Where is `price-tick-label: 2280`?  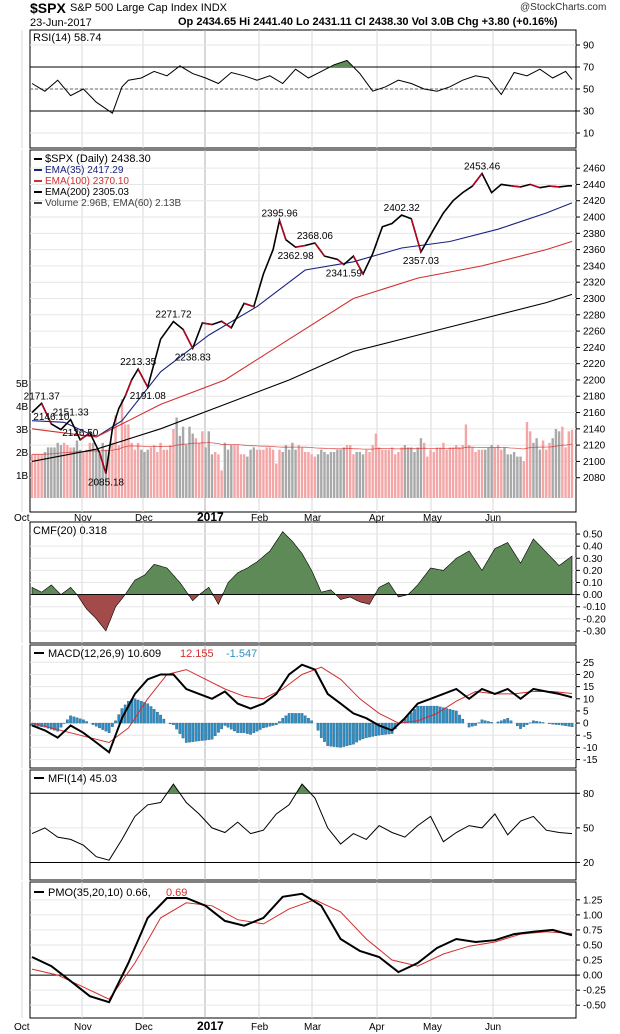
price-tick-label: 2280 is located at coordinates (594, 315).